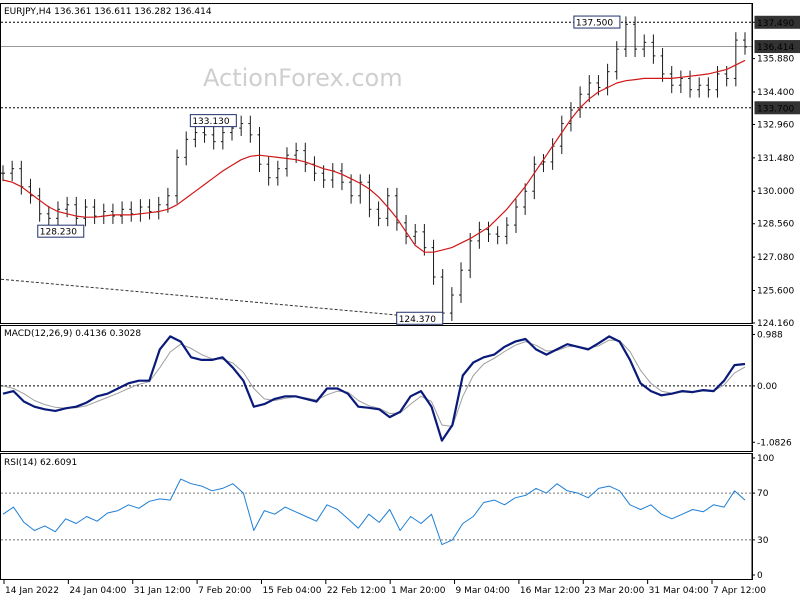 This screenshot has width=800, height=600. I want to click on price-axis-tick-label: 130.000, so click(775, 192).